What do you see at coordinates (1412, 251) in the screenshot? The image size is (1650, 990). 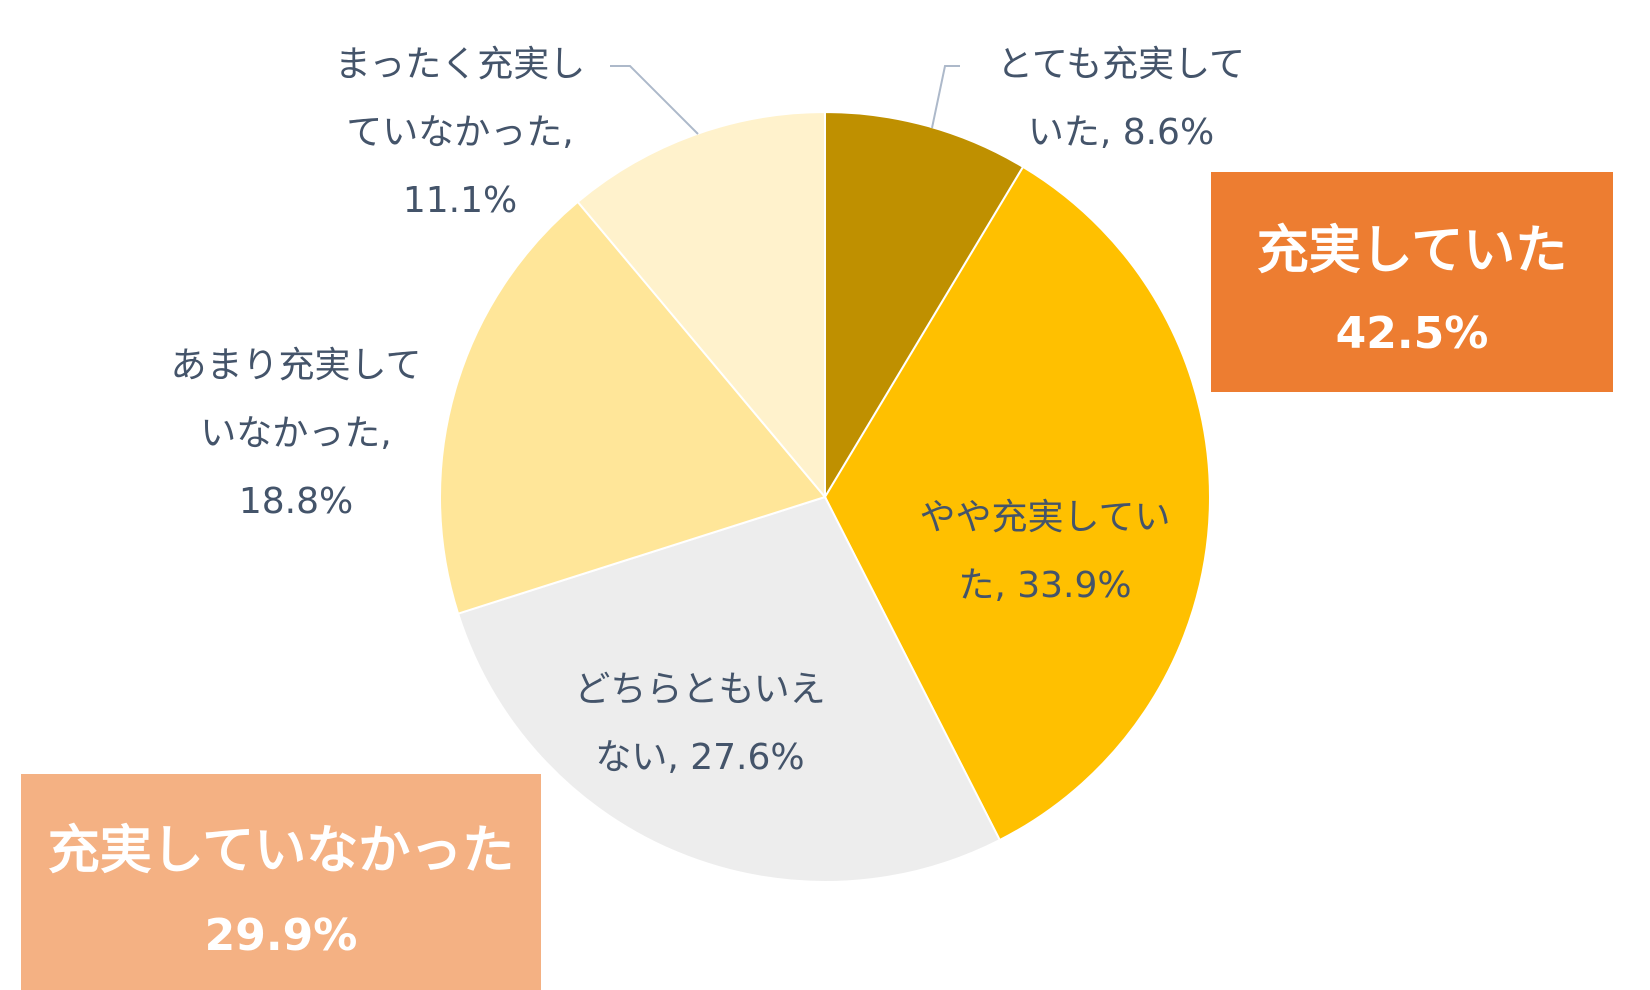 I see `summary-box-title-1: 充実していた` at bounding box center [1412, 251].